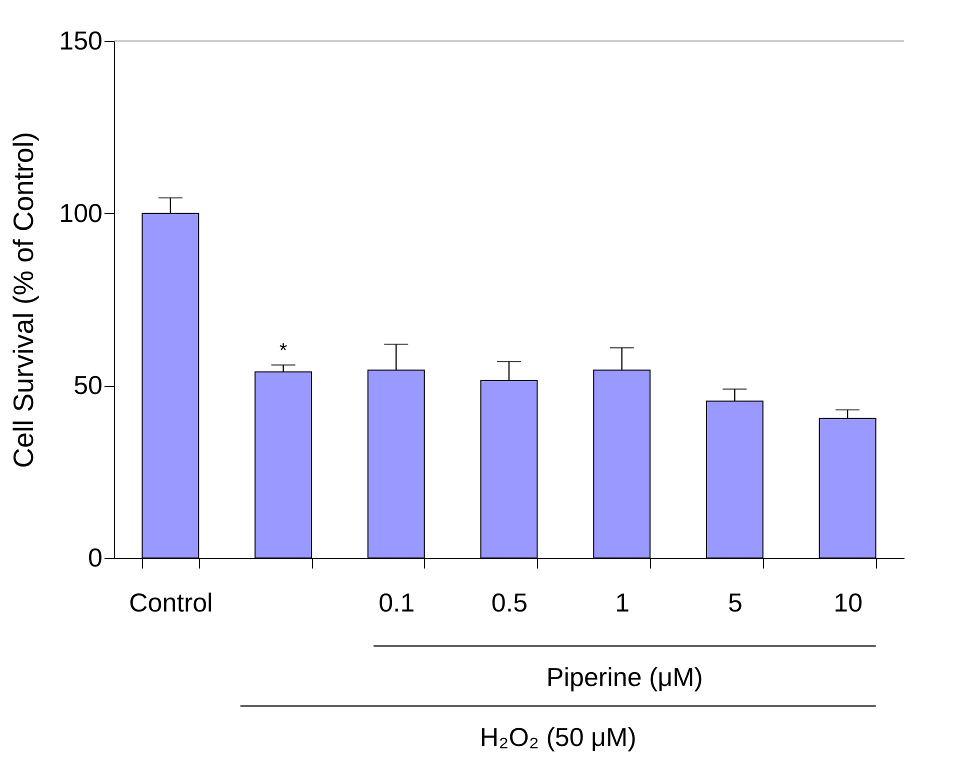  I want to click on x-tick-label: 0.1, so click(396, 603).